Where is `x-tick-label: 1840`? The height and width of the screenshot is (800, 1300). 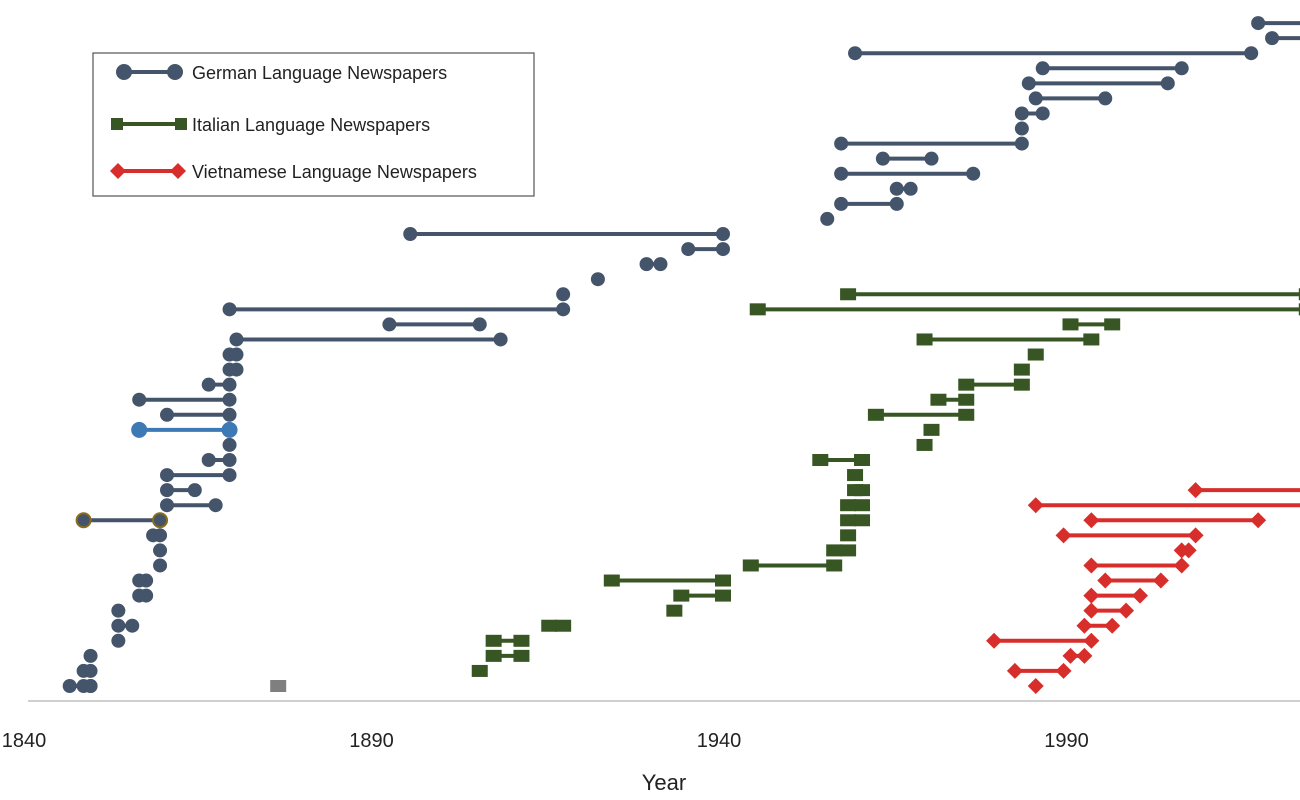
x-tick-label: 1840 is located at coordinates (24, 741).